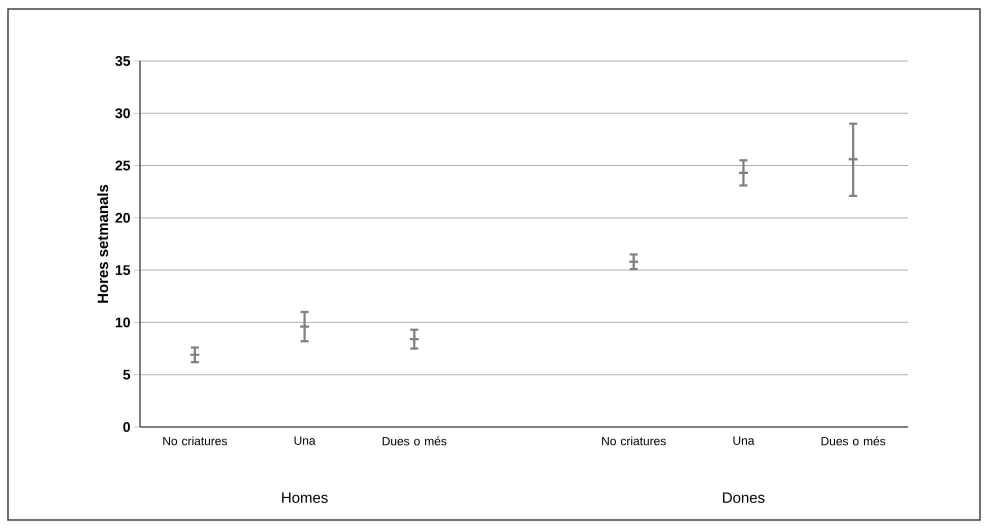 The height and width of the screenshot is (528, 990). What do you see at coordinates (122, 165) in the screenshot?
I see `y-tick-label: 25` at bounding box center [122, 165].